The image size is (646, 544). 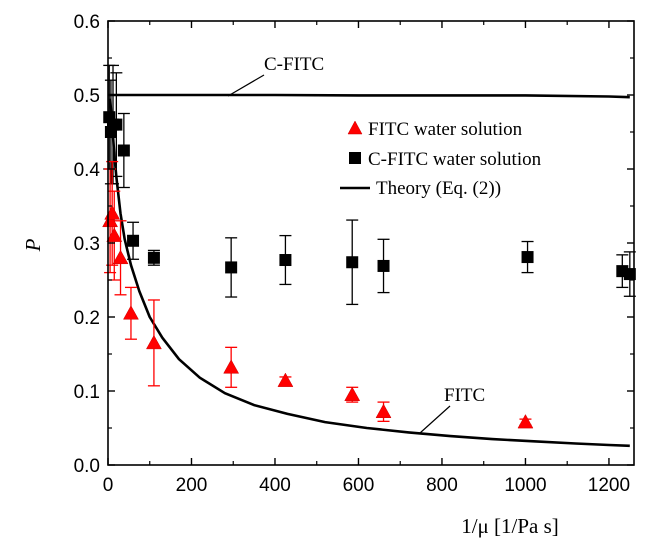 What do you see at coordinates (464, 395) in the screenshot?
I see `annotation-fitc-label: FITC` at bounding box center [464, 395].